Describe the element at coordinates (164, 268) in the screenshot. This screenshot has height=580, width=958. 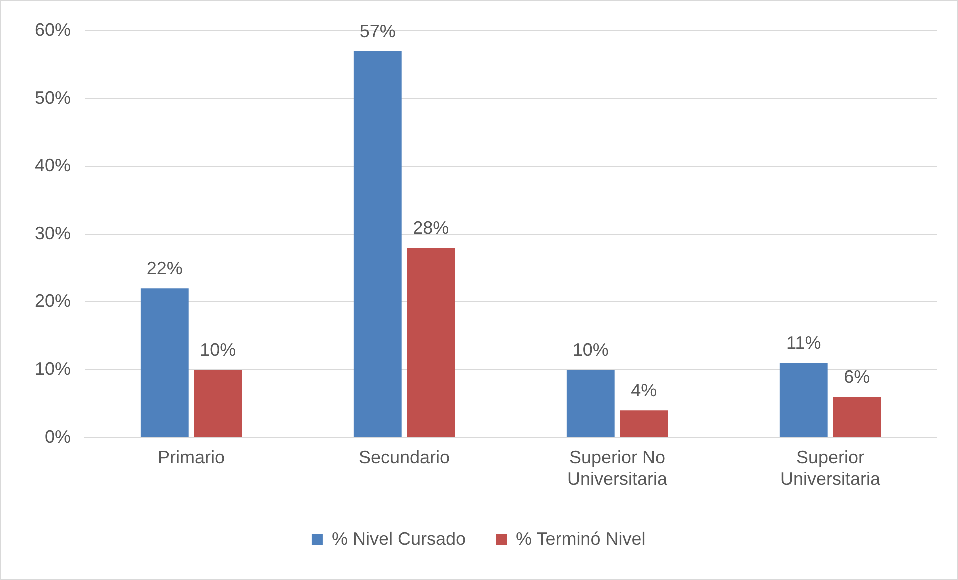
I see `data-label: 22%` at that location.